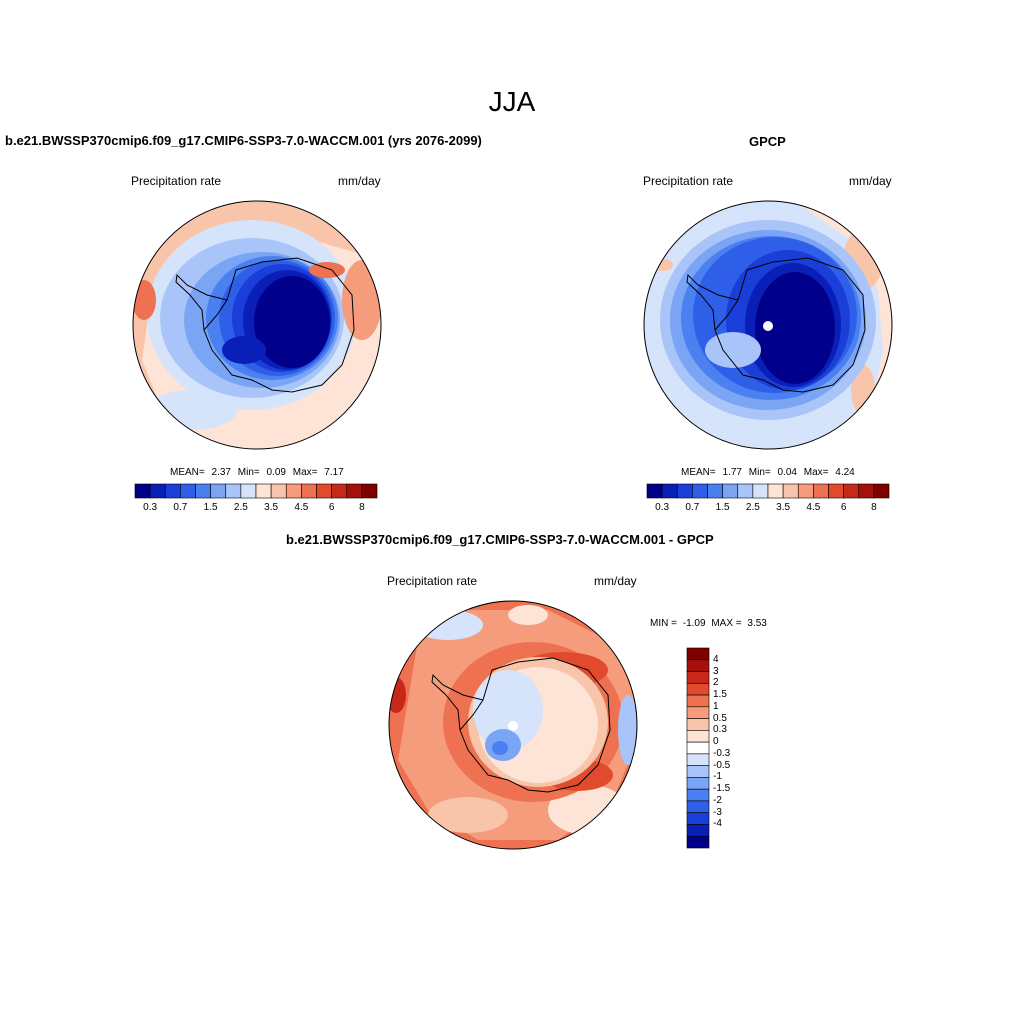 The width and height of the screenshot is (1024, 1024). What do you see at coordinates (722, 765) in the screenshot?
I see `colorbar-tick-label: -0.5` at bounding box center [722, 765].